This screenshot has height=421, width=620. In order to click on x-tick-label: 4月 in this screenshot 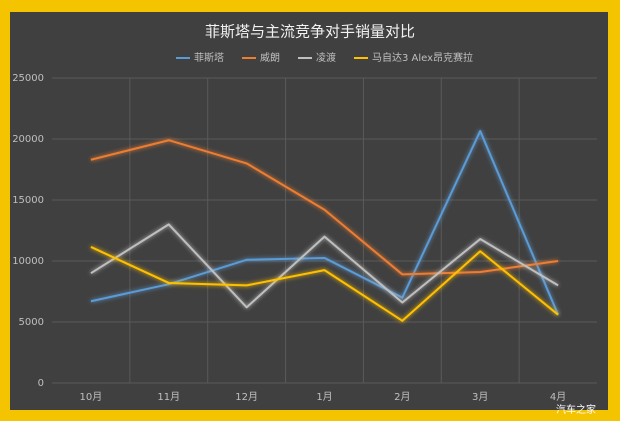, I will do `click(558, 397)`.